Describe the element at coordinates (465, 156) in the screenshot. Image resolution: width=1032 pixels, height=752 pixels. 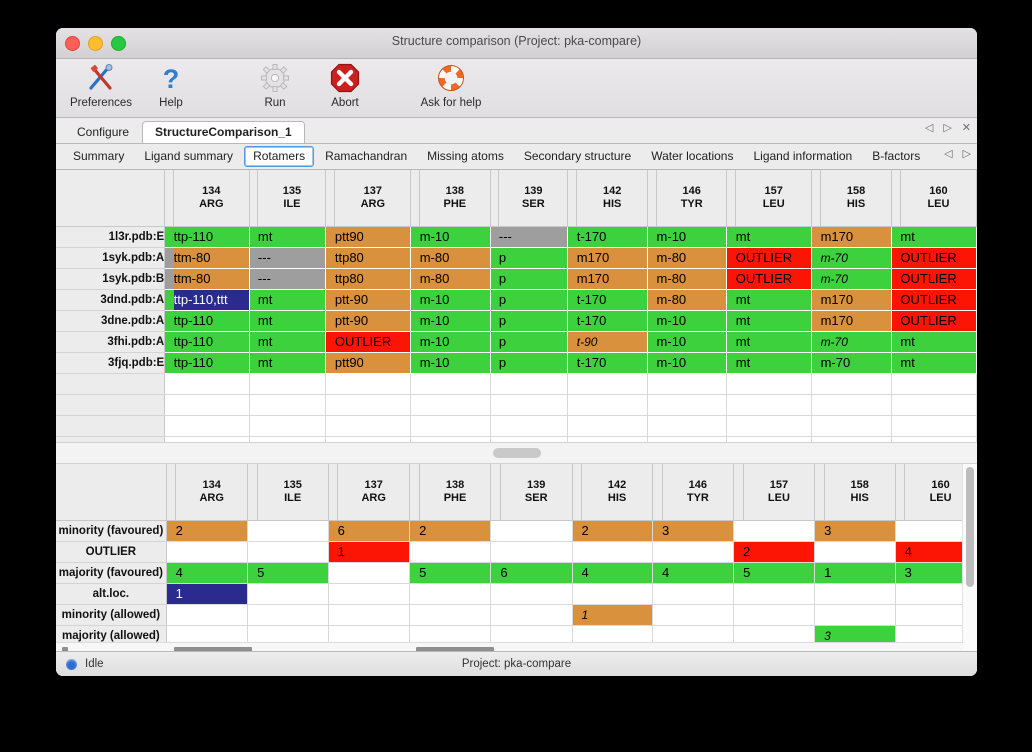
I see `tab-missing-atoms: Missing atoms` at that location.